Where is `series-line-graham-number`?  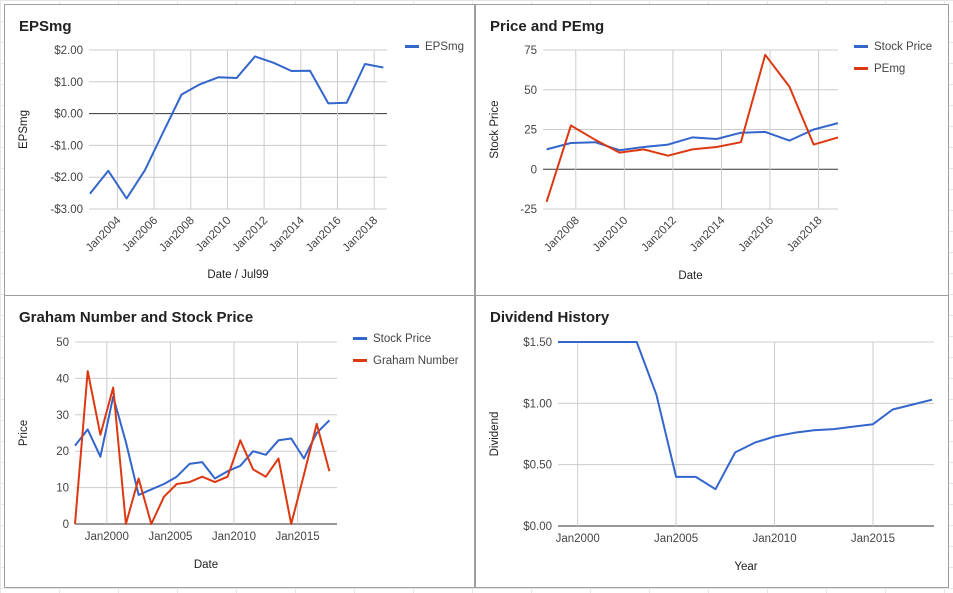 series-line-graham-number is located at coordinates (202, 447).